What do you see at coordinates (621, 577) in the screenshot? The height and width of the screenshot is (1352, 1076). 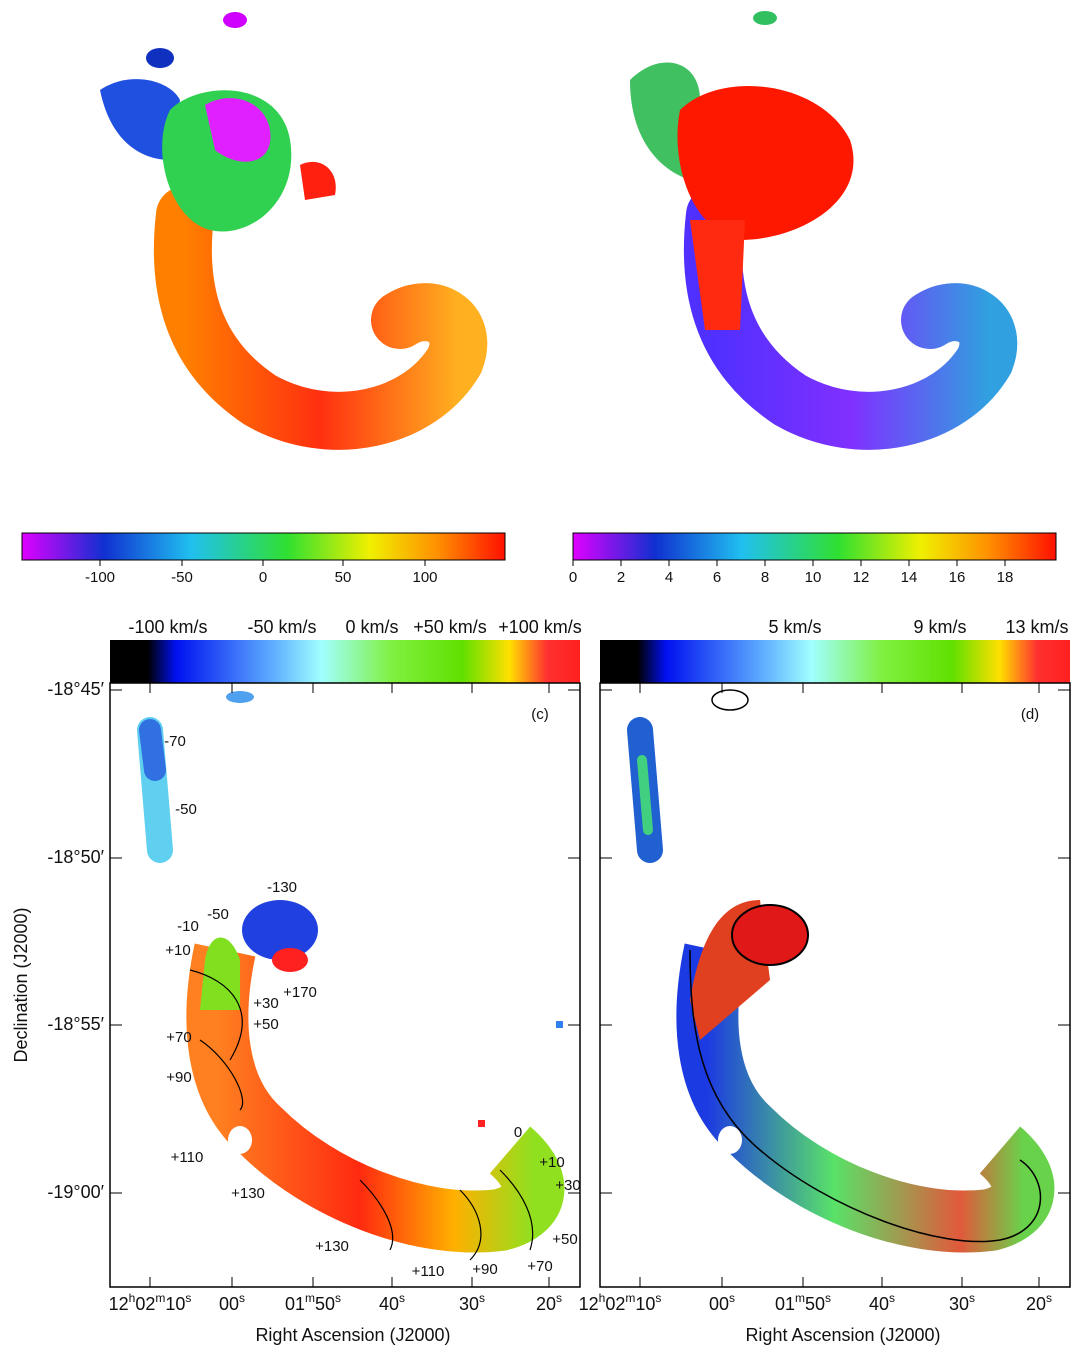 I see `colorbar-tick-label: 2` at bounding box center [621, 577].